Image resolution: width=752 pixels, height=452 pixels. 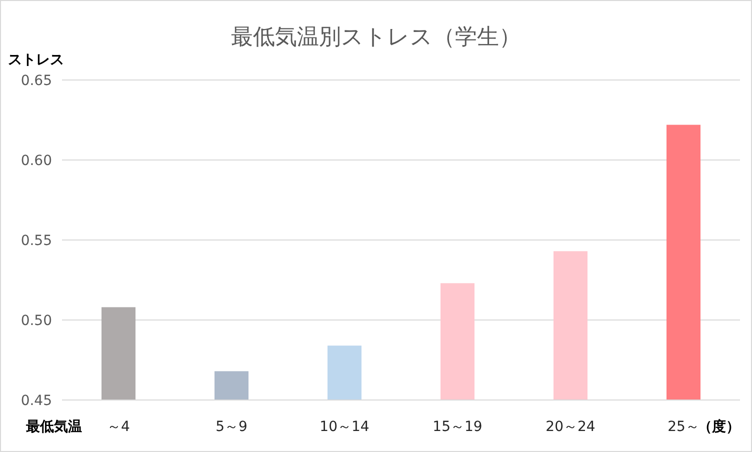 I want to click on y-tick-label: 0.60, so click(x=36, y=161).